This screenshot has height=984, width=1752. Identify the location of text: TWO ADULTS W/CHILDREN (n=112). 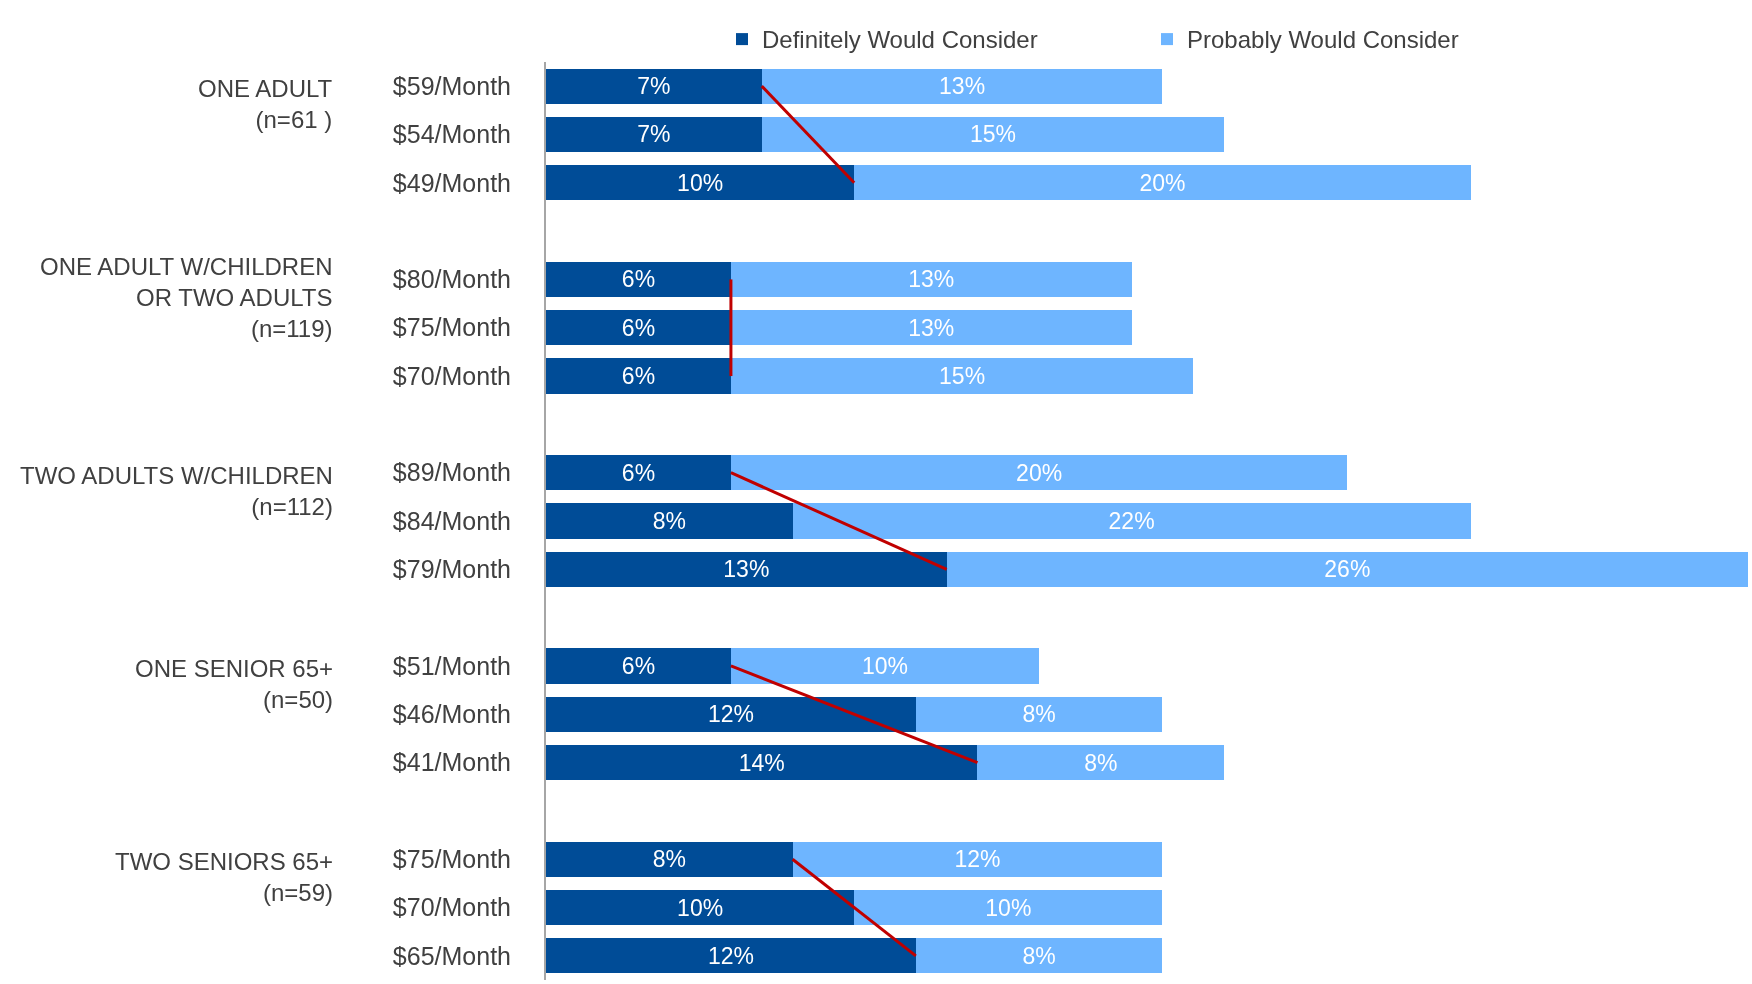
(176, 491).